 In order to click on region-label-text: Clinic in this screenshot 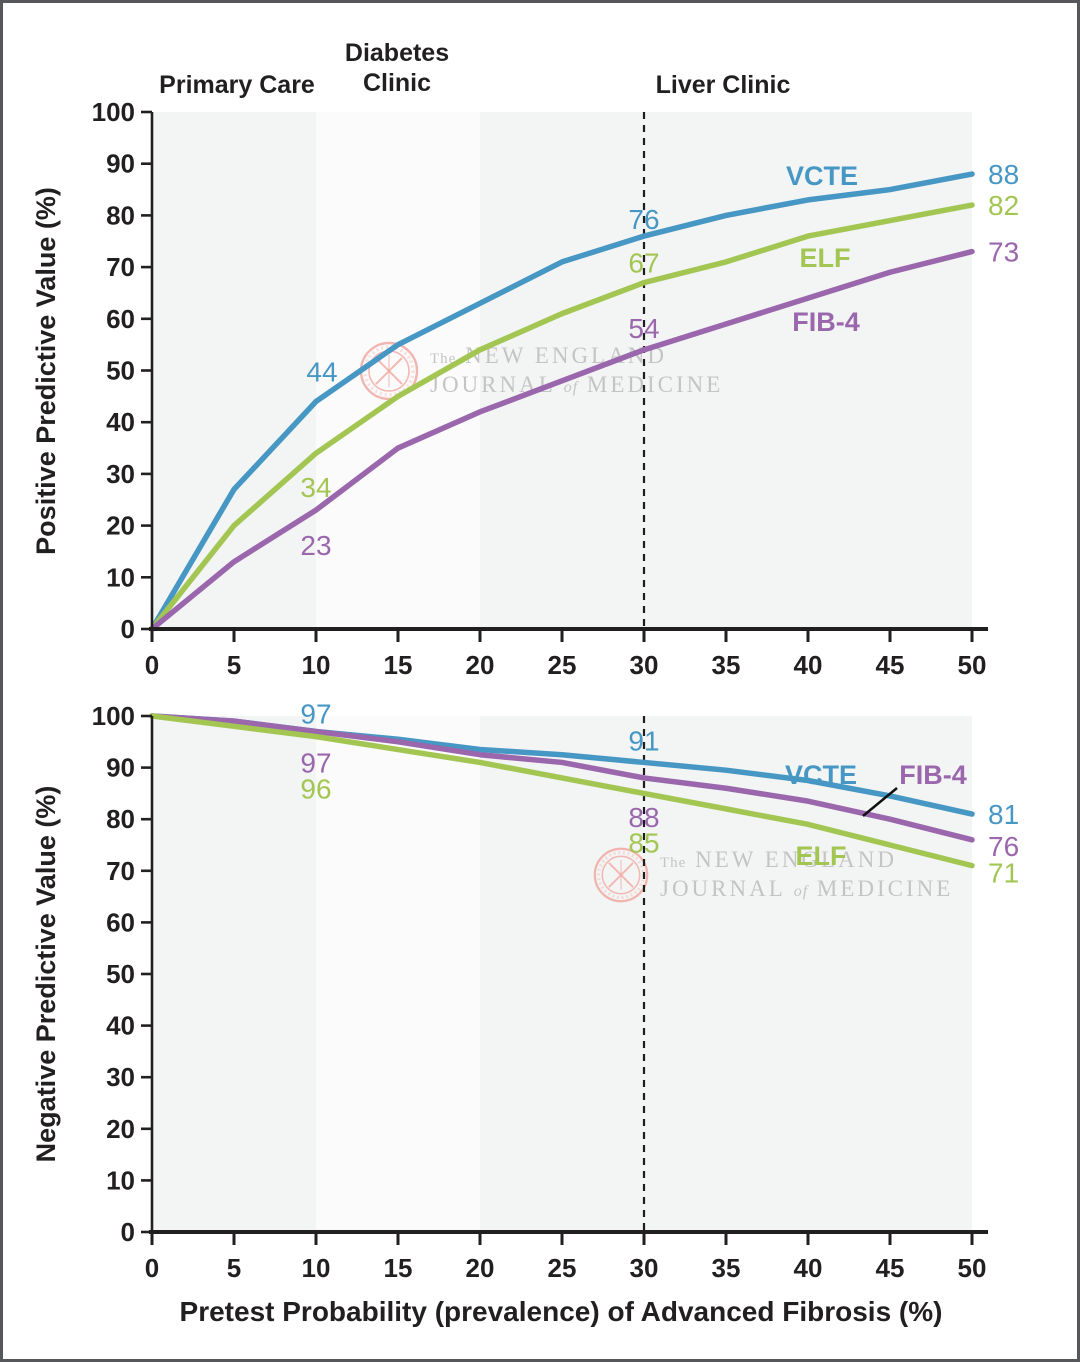, I will do `click(397, 83)`.